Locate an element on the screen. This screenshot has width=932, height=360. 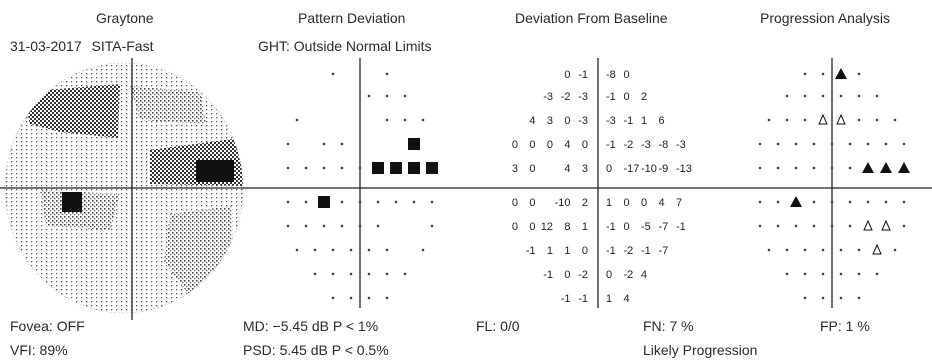
false-positives: FP: 1 % is located at coordinates (845, 326).